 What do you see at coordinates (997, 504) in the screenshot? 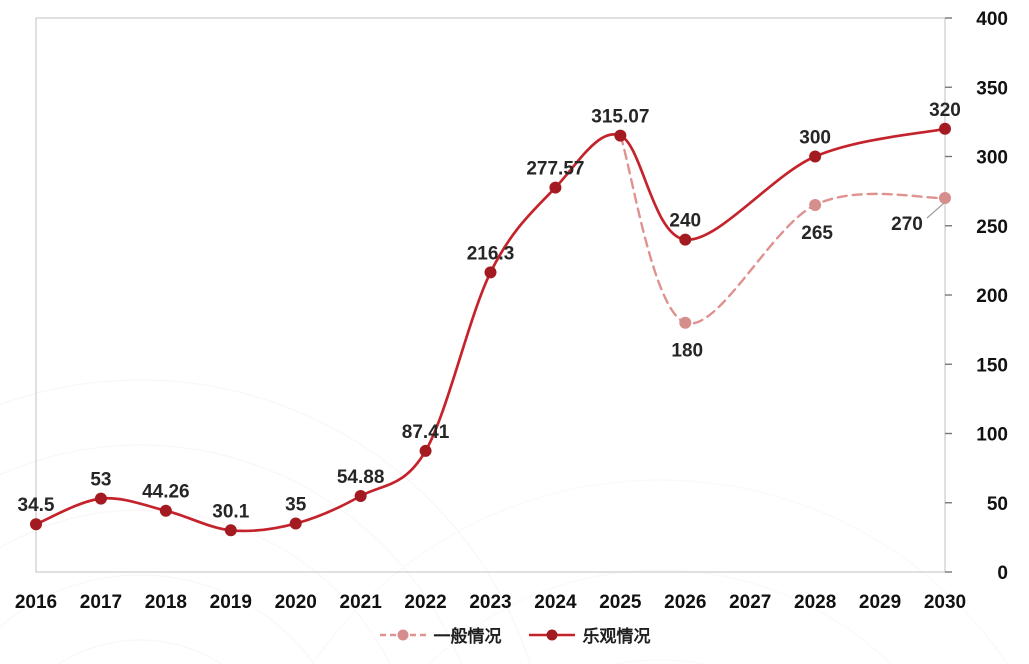
I see `y-tick-label: 50` at bounding box center [997, 504].